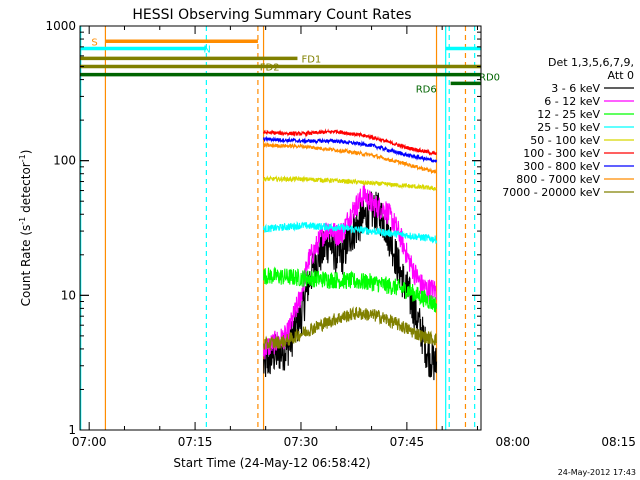  Describe the element at coordinates (89, 442) in the screenshot. I see `x-tick-label: 07:00` at that location.